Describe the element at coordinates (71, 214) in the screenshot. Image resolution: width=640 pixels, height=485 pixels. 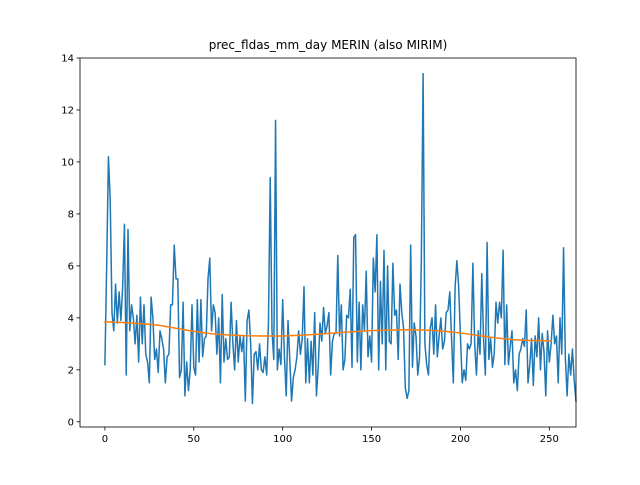
I see `y-tick-label: 8` at that location.